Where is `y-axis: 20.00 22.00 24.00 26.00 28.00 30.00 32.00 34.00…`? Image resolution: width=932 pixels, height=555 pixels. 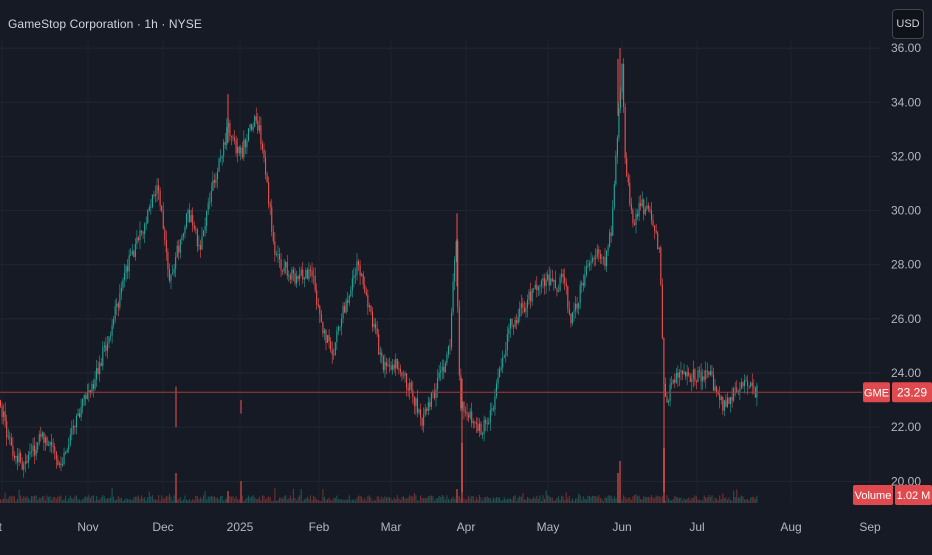
y-axis: 20.00 22.00 24.00 26.00 28.00 30.00 32.00 34.00… is located at coordinates (906, 264).